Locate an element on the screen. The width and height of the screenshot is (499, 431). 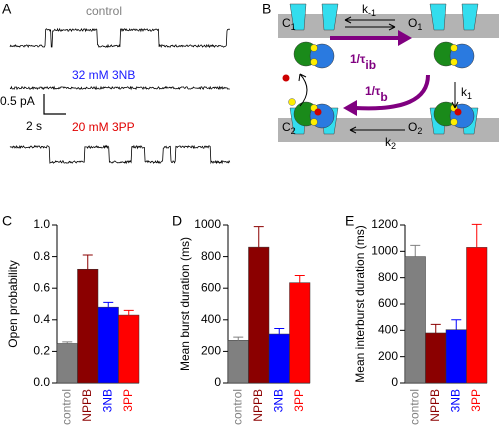
rate-label: k1 is located at coordinates (466, 93).